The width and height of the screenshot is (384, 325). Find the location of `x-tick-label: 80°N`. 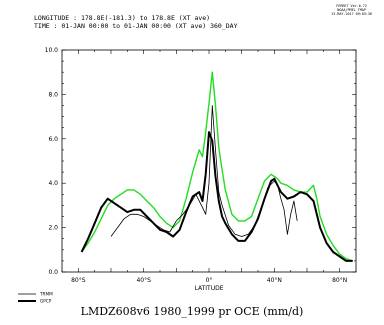

x-tick-label: 80°N is located at coordinates (339, 280).